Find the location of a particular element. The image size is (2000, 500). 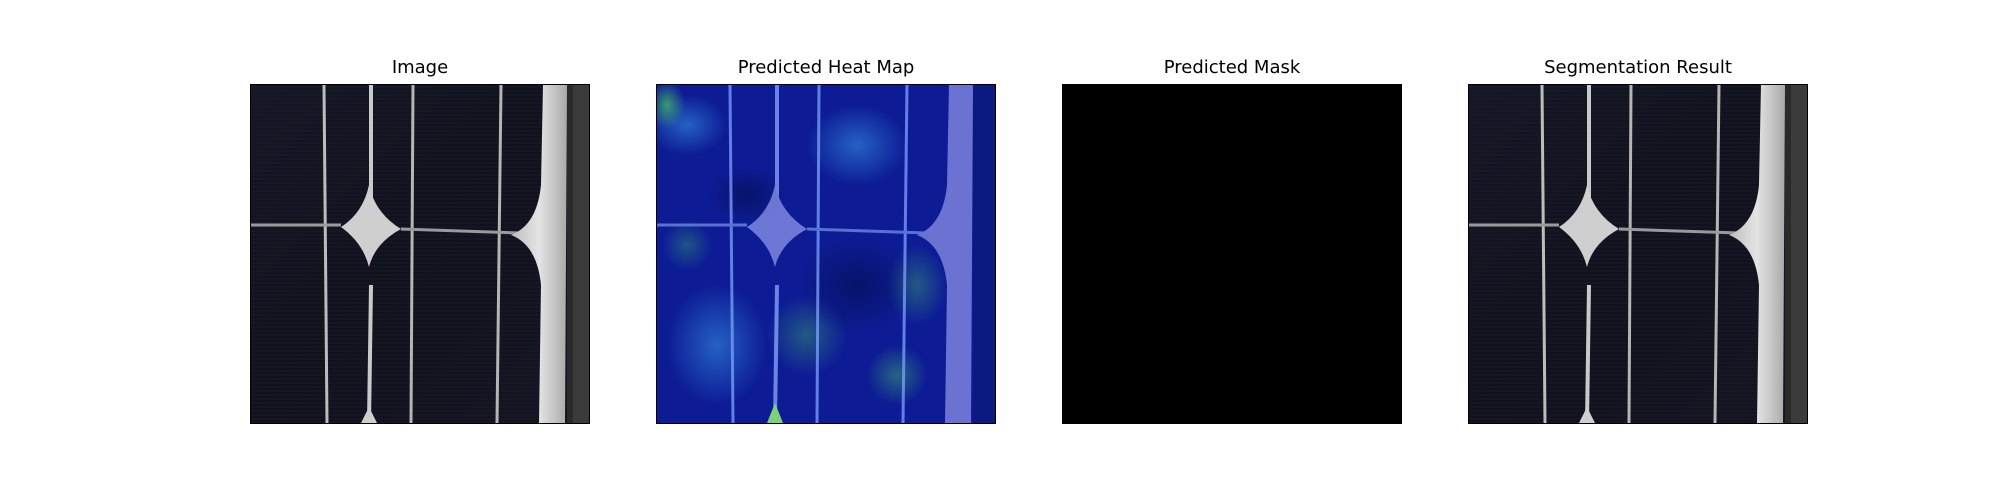

heat-map-frame is located at coordinates (826, 254).